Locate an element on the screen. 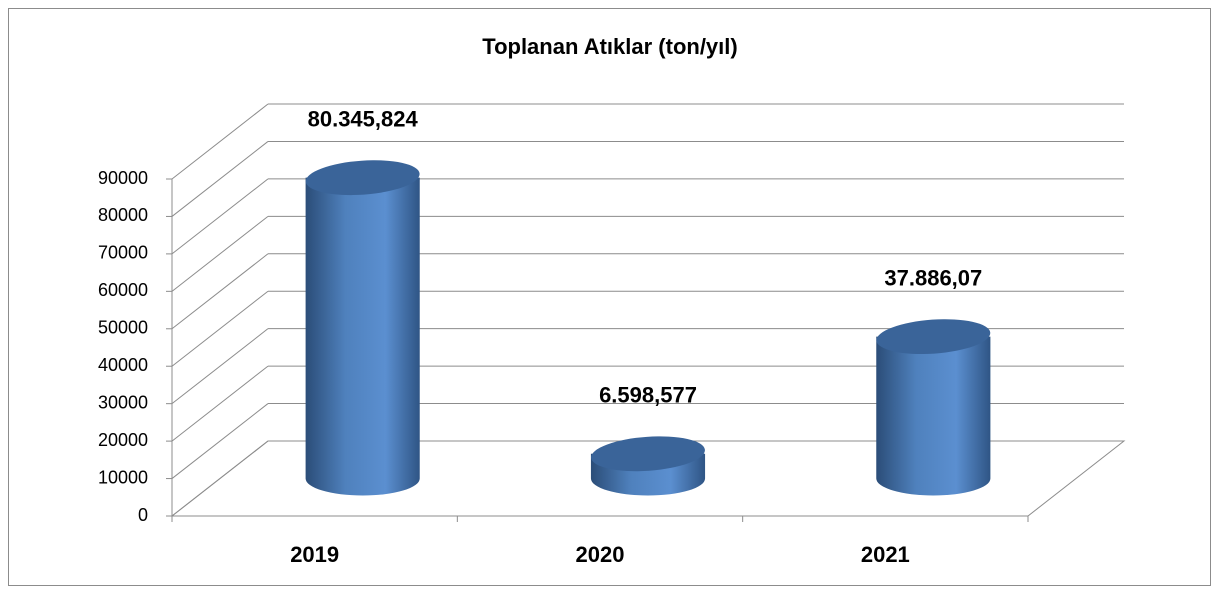 The width and height of the screenshot is (1219, 592). y-tick-label: 0 is located at coordinates (143, 515).